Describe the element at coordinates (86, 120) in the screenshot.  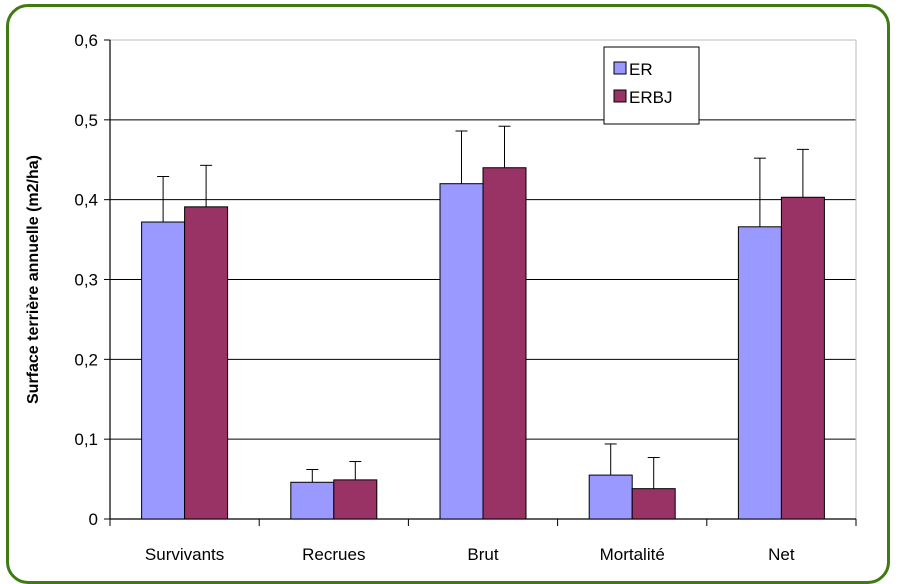
I see `y-tick-label: 0,5` at that location.